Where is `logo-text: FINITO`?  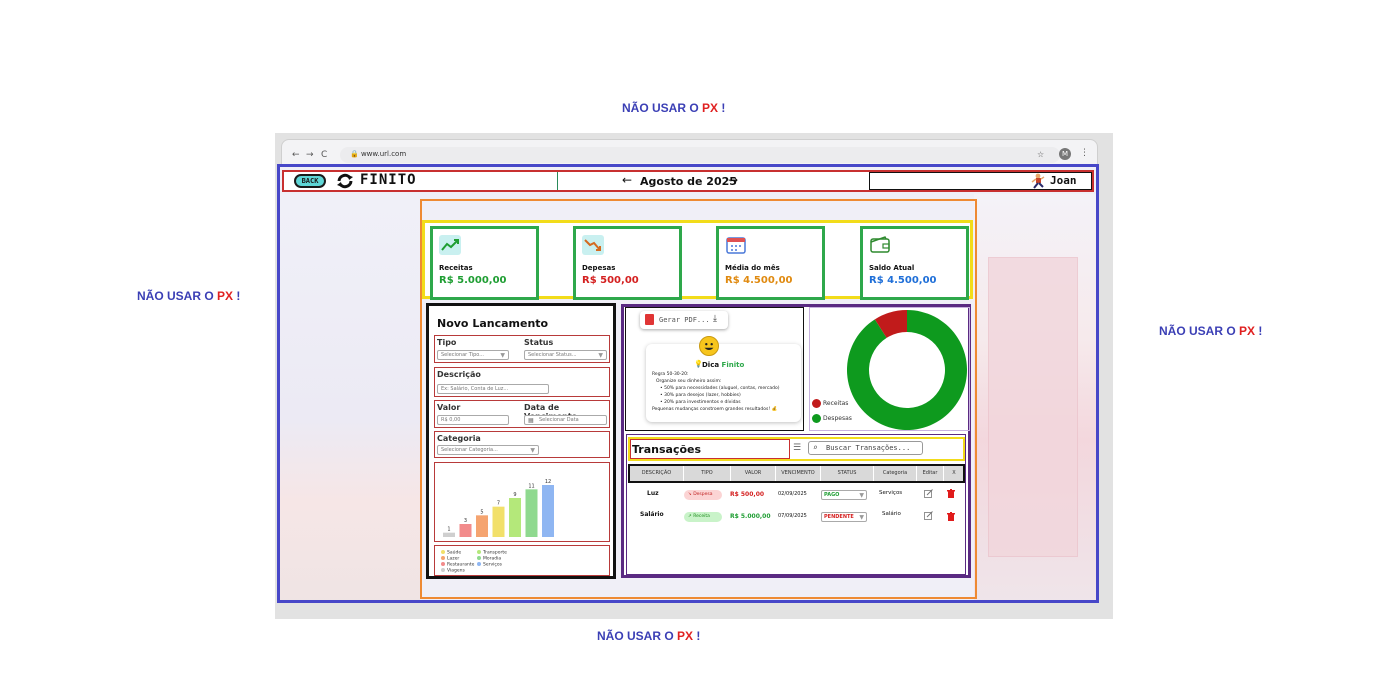 logo-text: FINITO is located at coordinates (388, 180).